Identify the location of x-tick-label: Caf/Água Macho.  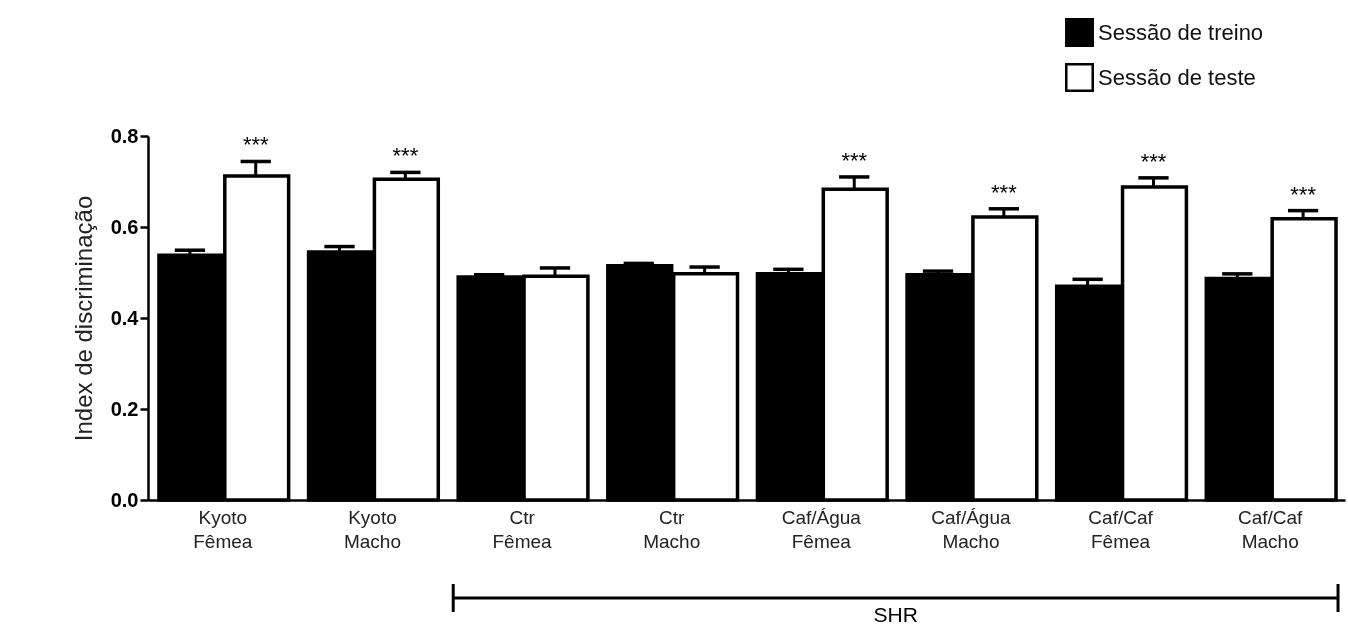
(971, 529).